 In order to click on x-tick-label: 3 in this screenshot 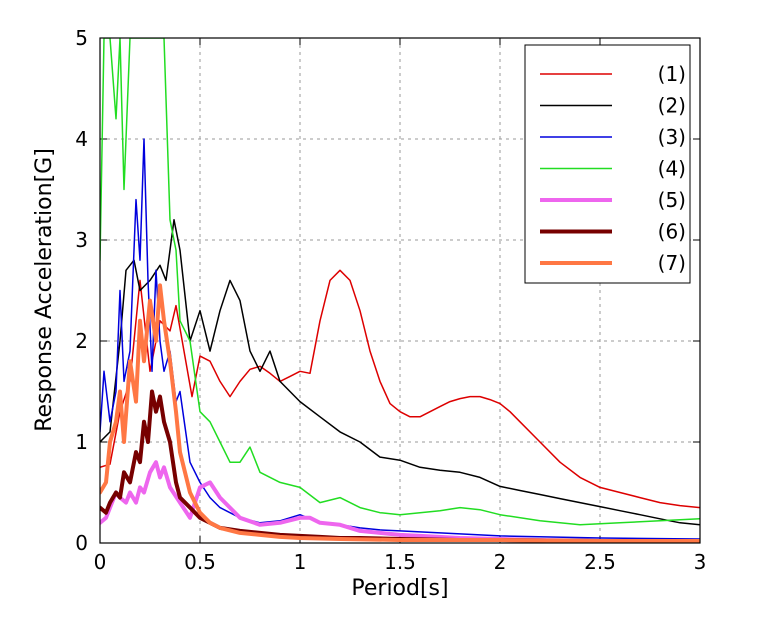, I will do `click(700, 562)`.